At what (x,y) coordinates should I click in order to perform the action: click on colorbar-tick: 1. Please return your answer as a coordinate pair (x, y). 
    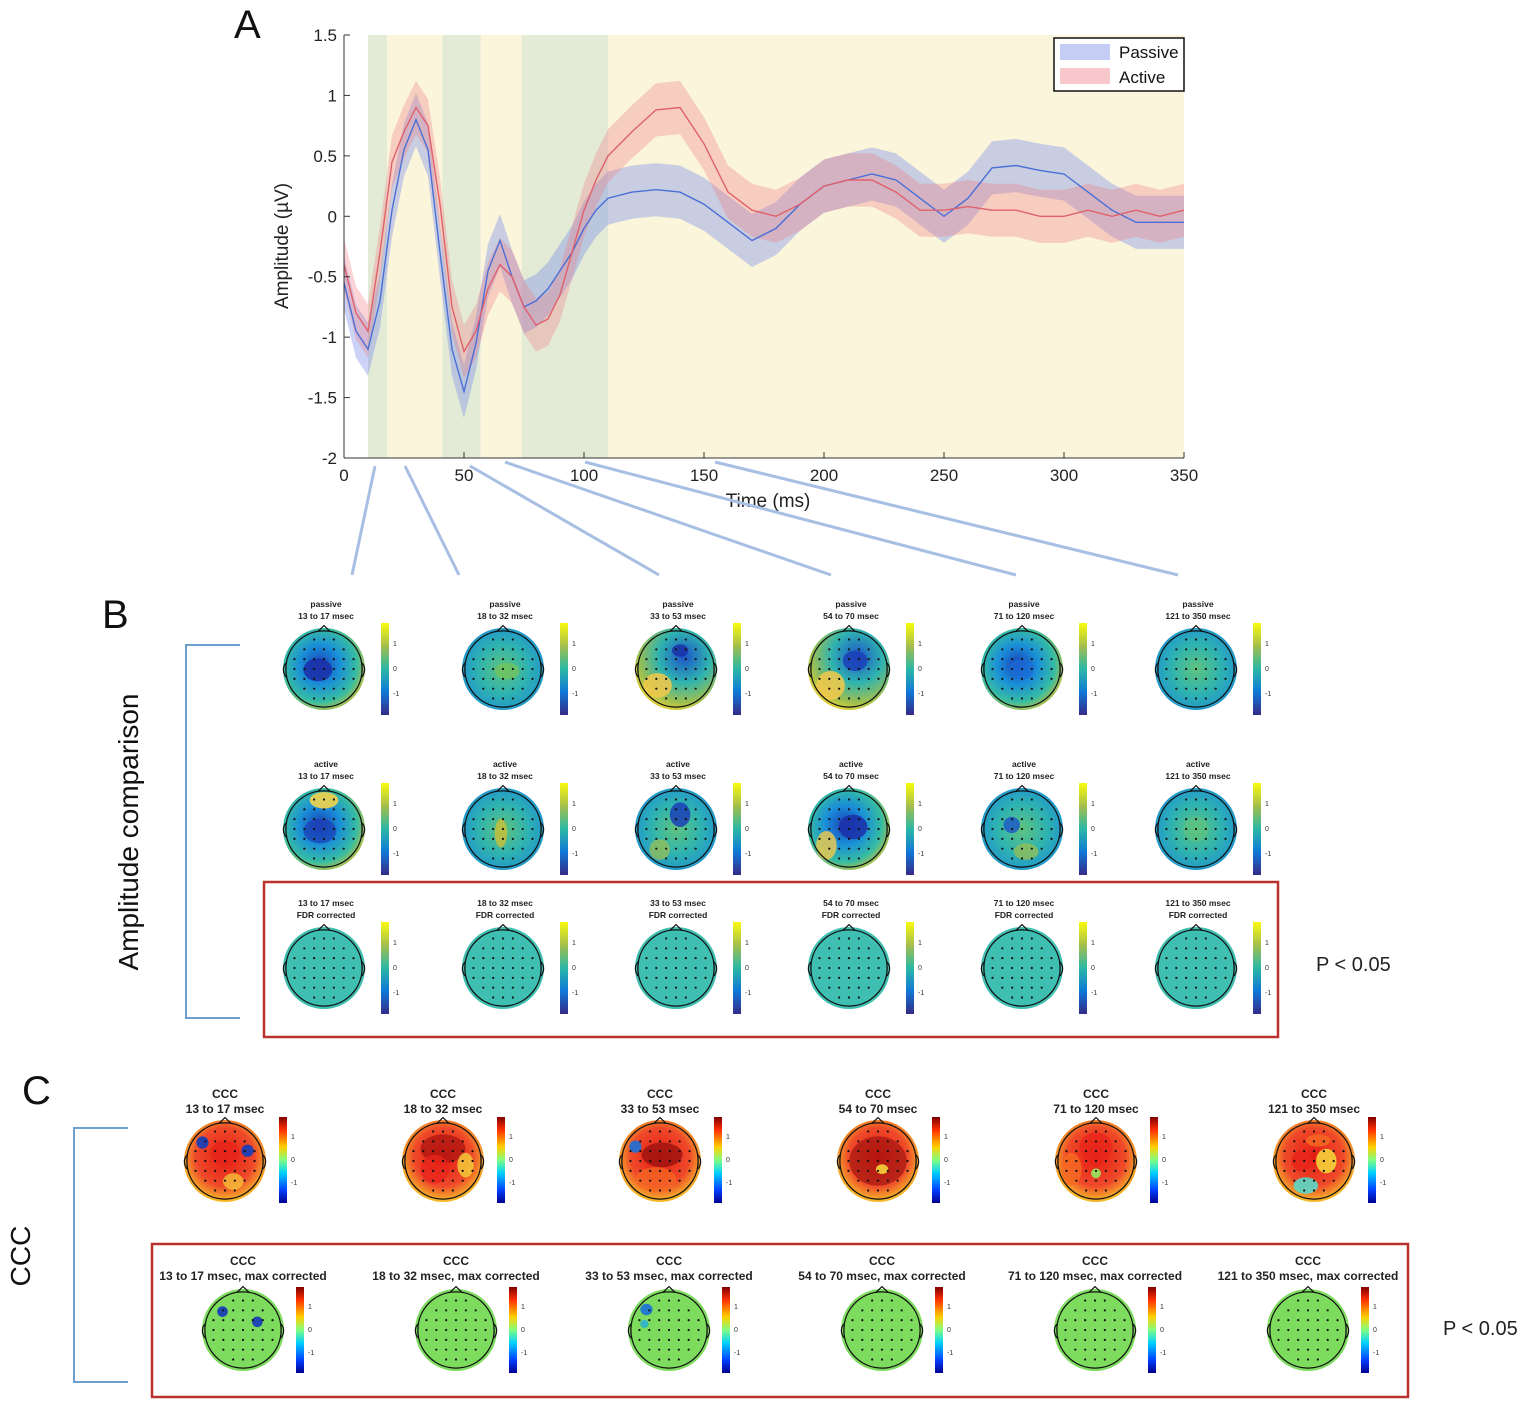
    Looking at the image, I should click on (293, 1137).